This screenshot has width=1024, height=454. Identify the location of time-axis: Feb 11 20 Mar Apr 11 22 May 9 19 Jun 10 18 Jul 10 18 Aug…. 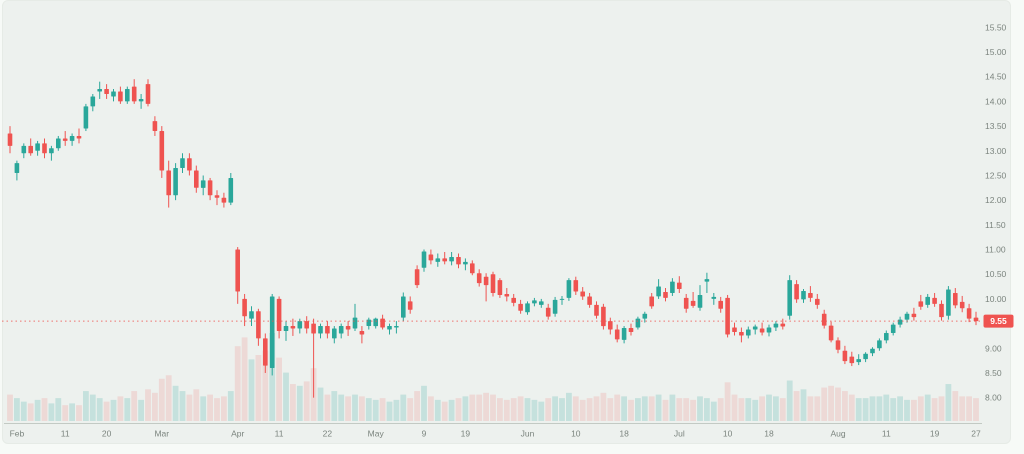
(493, 431).